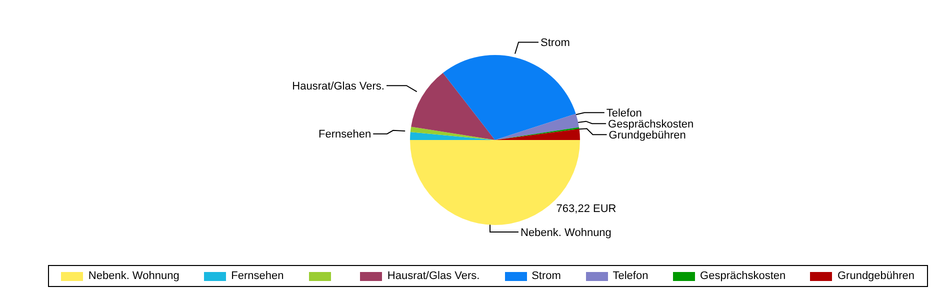  Describe the element at coordinates (876, 276) in the screenshot. I see `legend-label: Grundgebühren` at that location.